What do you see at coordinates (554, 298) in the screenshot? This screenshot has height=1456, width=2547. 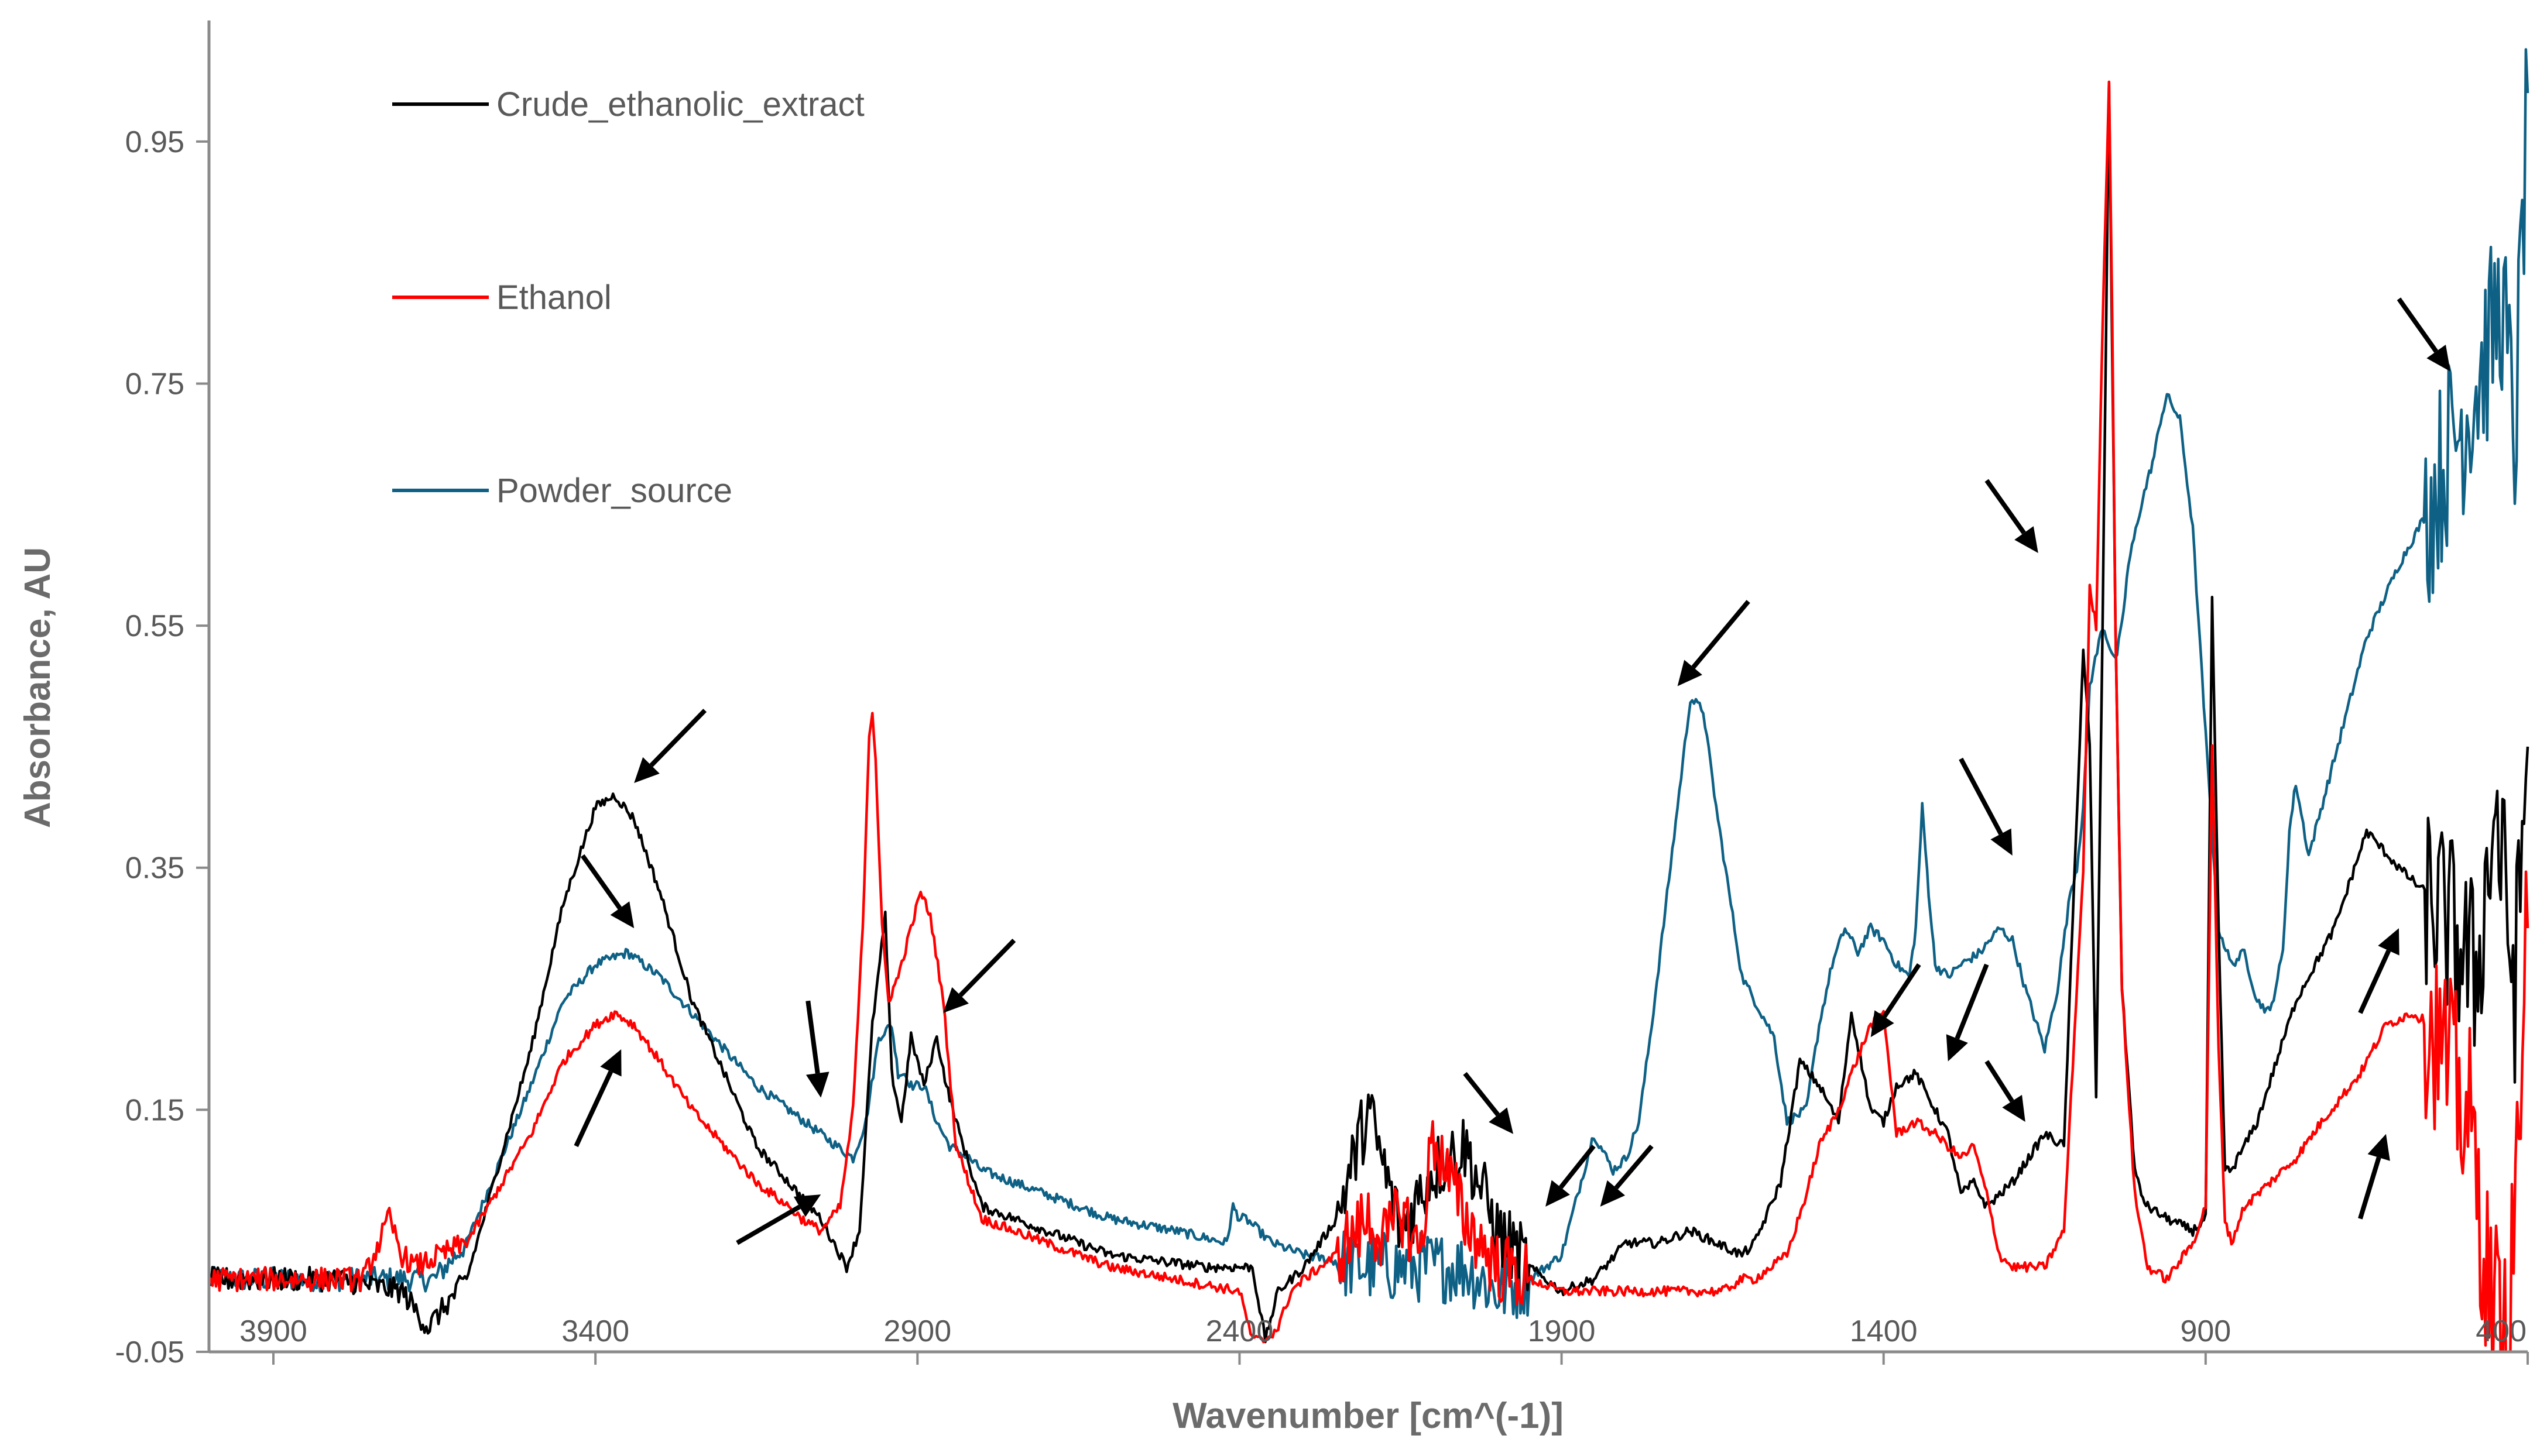 I see `legend-label: Ethanol` at bounding box center [554, 298].